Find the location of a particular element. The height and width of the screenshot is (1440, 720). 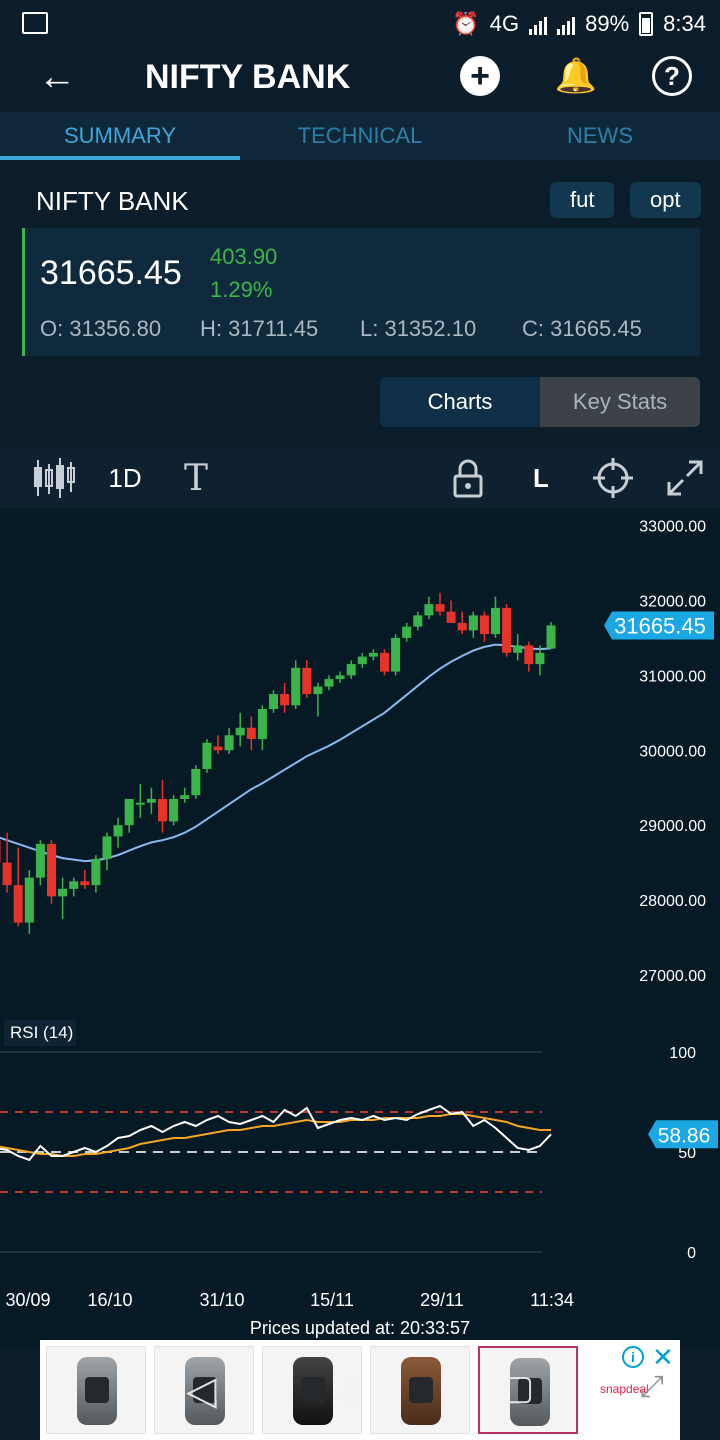

opt-button: opt is located at coordinates (665, 200).